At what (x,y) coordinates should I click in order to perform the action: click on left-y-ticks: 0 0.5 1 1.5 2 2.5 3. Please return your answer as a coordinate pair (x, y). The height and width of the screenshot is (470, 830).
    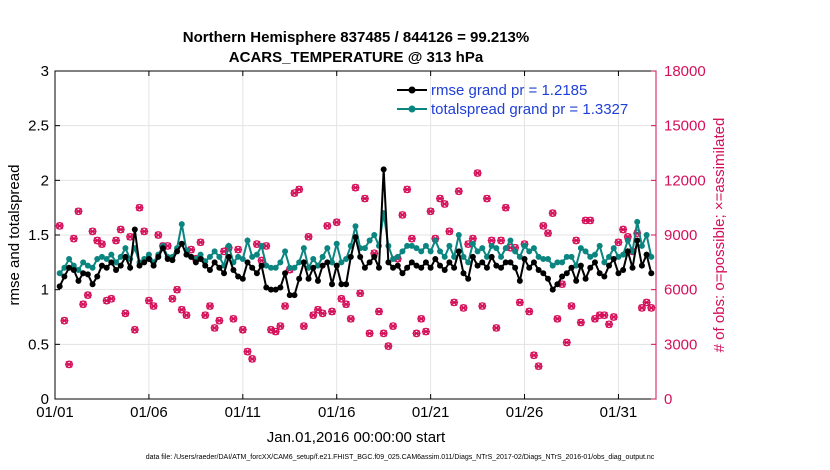
    Looking at the image, I should click on (44, 235).